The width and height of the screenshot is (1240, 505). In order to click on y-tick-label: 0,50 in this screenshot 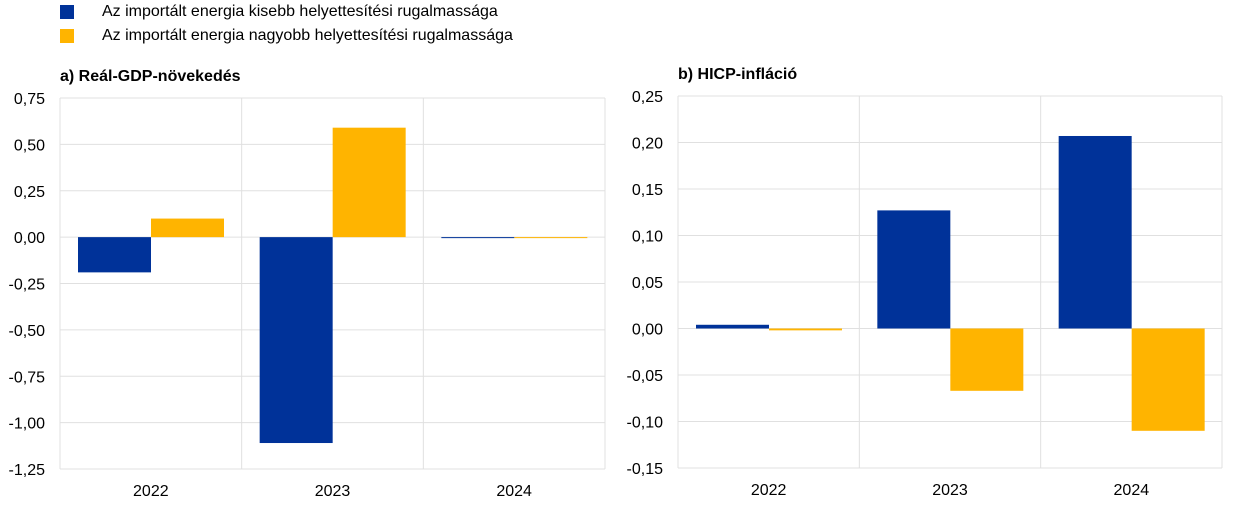, I will do `click(29, 145)`.